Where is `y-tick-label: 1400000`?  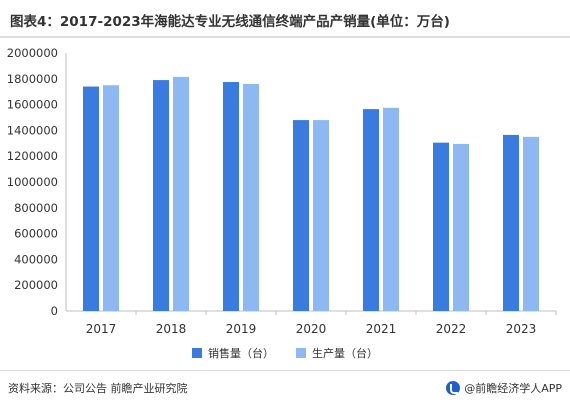 y-tick-label: 1400000 is located at coordinates (32, 130).